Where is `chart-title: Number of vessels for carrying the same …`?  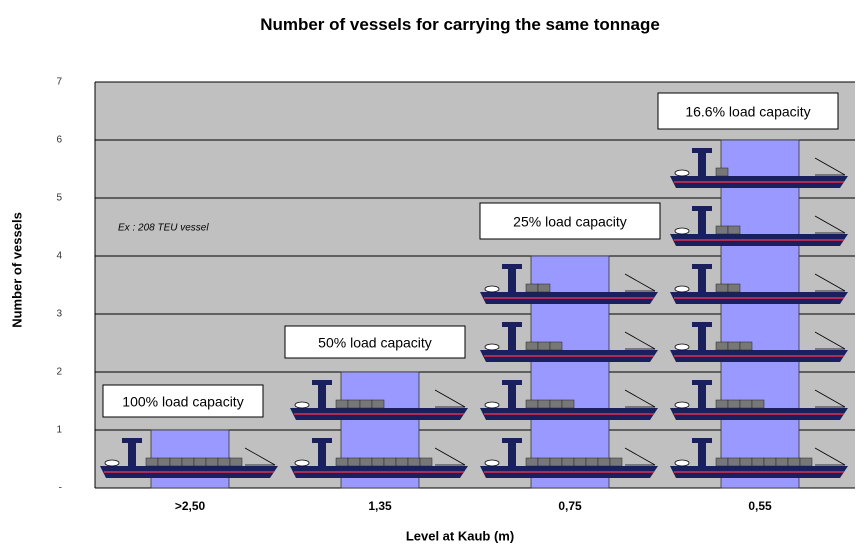 chart-title: Number of vessels for carrying the same … is located at coordinates (460, 24).